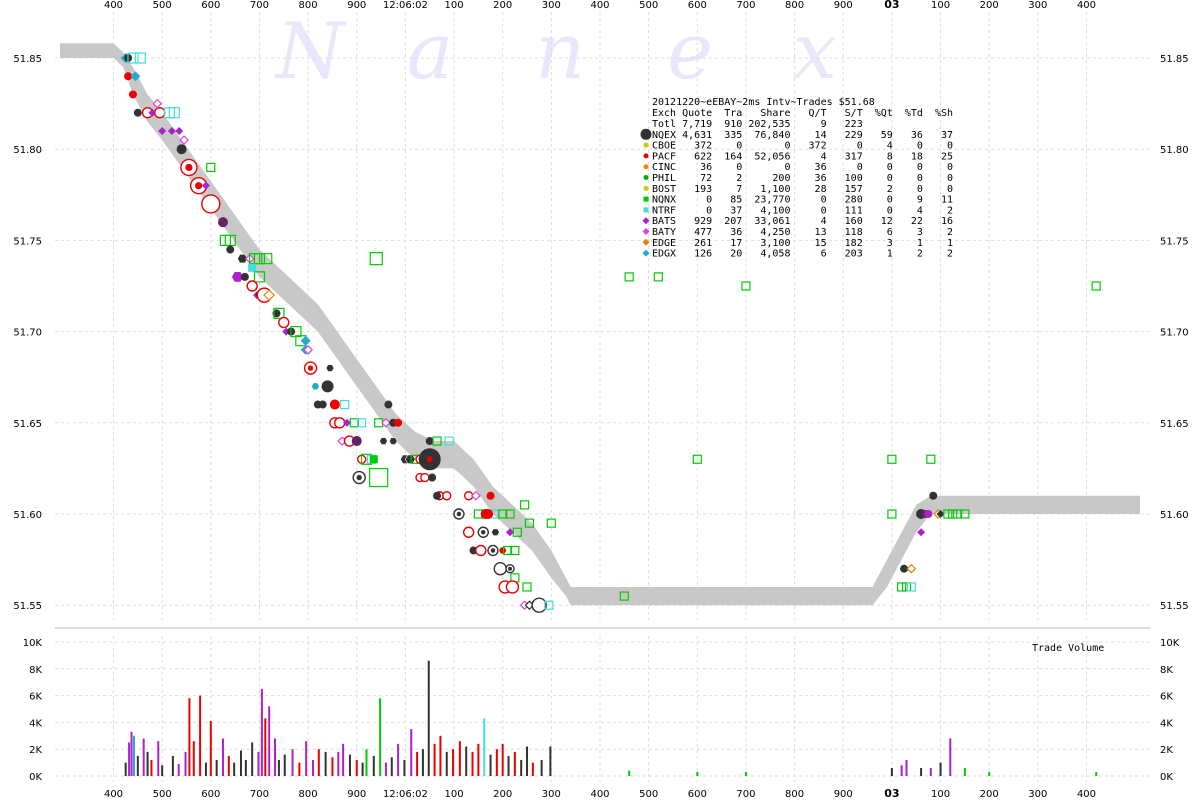 The image size is (1200, 800). Describe the element at coordinates (1174, 515) in the screenshot. I see `price-tick-label: 51.60` at that location.